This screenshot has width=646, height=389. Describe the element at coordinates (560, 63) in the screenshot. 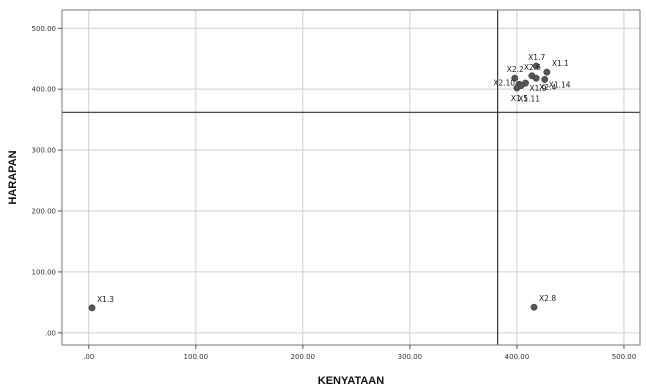

I see `point-label: X1.1` at that location.